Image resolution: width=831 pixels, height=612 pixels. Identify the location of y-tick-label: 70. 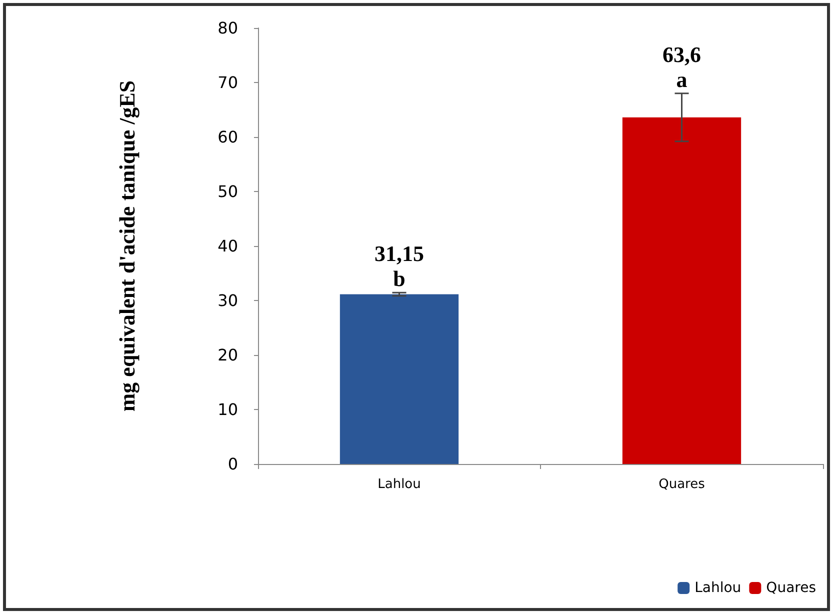
(228, 82).